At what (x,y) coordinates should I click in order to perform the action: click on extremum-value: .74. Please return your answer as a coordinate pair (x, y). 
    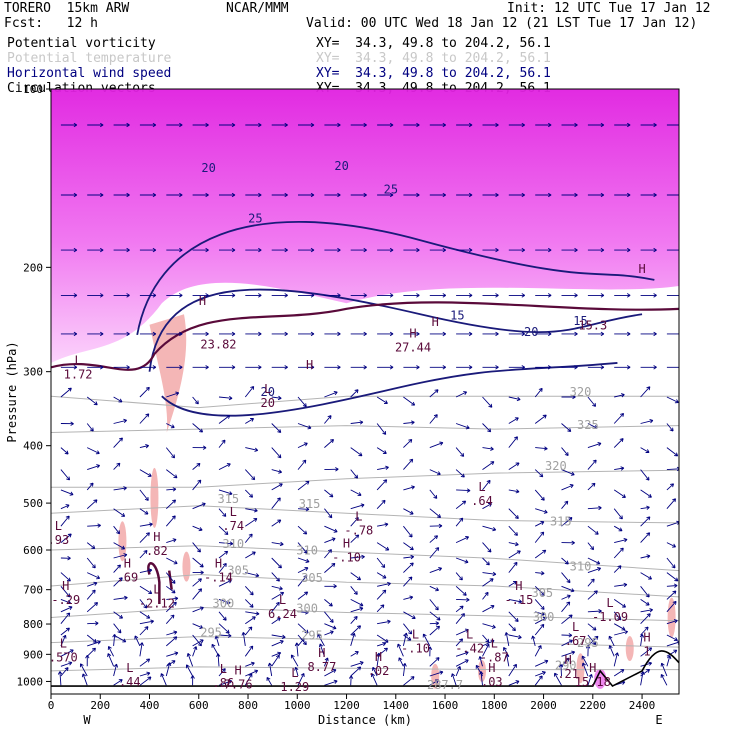
    Looking at the image, I should click on (233, 526).